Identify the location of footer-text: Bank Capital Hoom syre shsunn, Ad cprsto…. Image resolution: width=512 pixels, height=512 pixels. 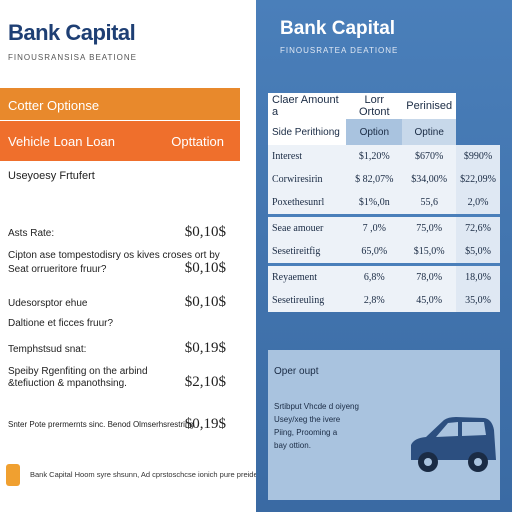
(157, 474).